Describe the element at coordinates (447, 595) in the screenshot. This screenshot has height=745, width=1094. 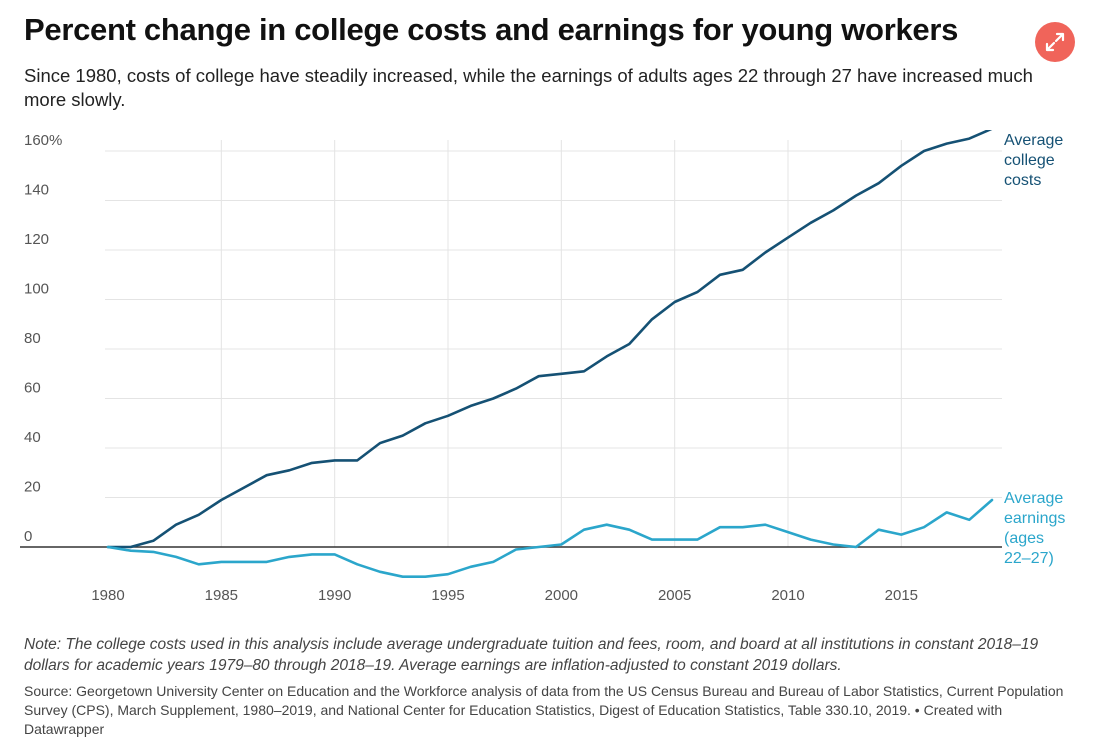
I see `x-tick-label: 1995` at that location.